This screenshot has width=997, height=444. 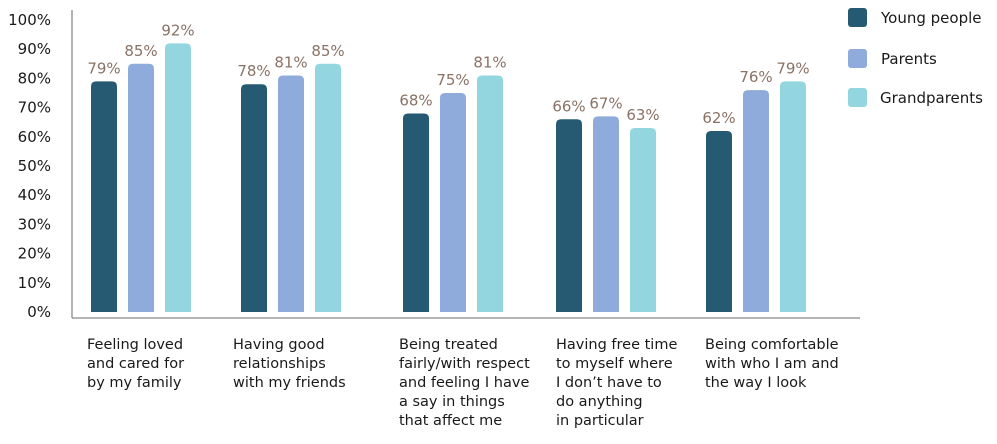 I want to click on legend-label: Parents, so click(x=909, y=59).